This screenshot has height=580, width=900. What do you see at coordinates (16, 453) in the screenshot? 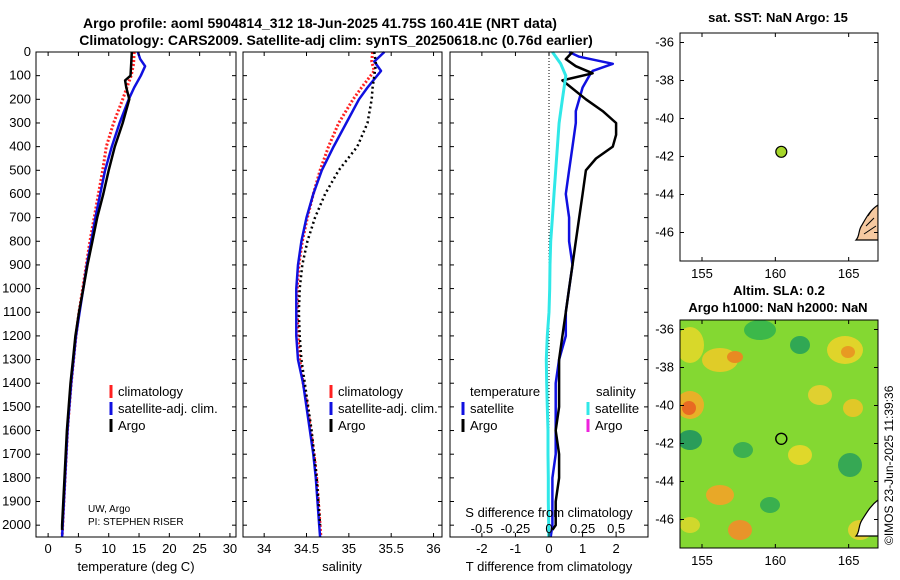
I see `y-tick-label: 1700` at bounding box center [16, 453].